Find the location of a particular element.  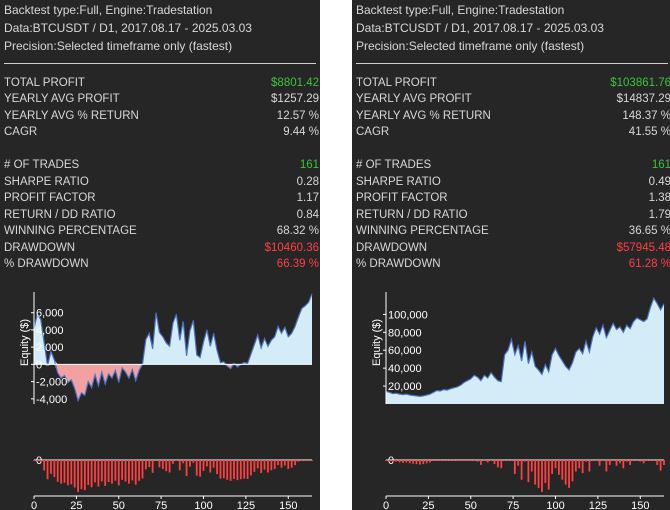

stat-label: RETURN / DD RATIO is located at coordinates (60, 215).